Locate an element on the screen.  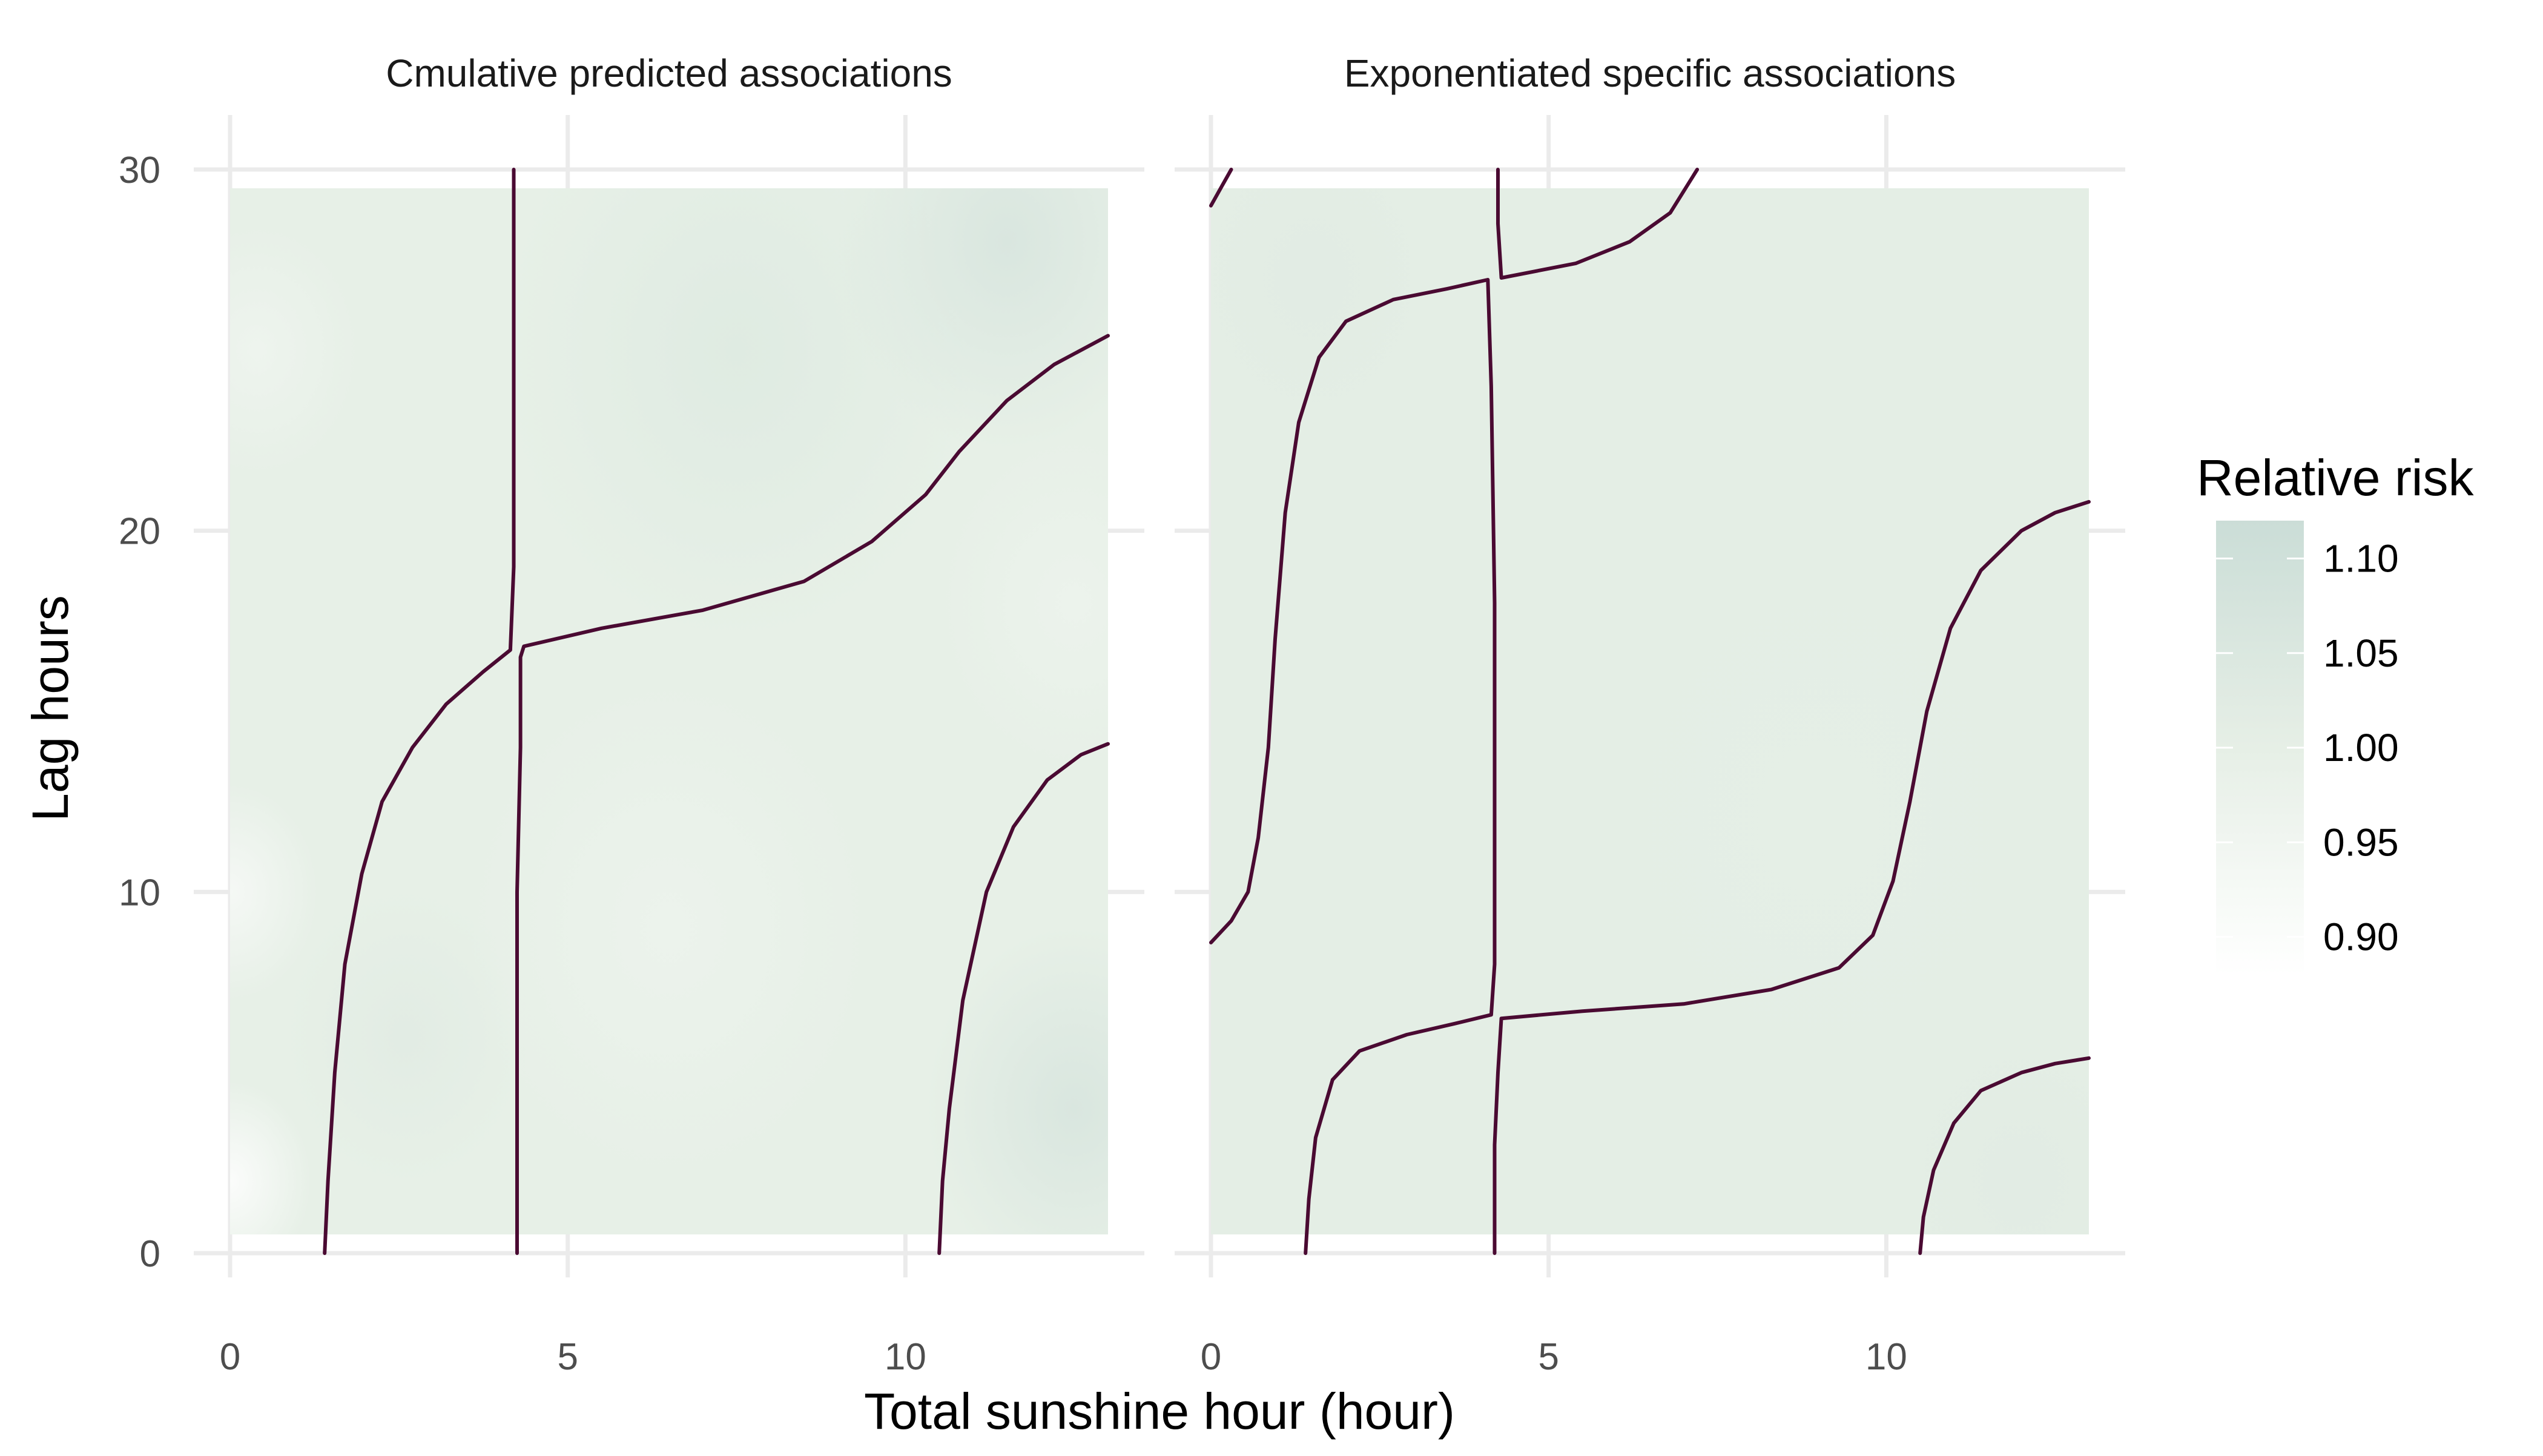
y-axis-title: Lag hours is located at coordinates (51, 708).